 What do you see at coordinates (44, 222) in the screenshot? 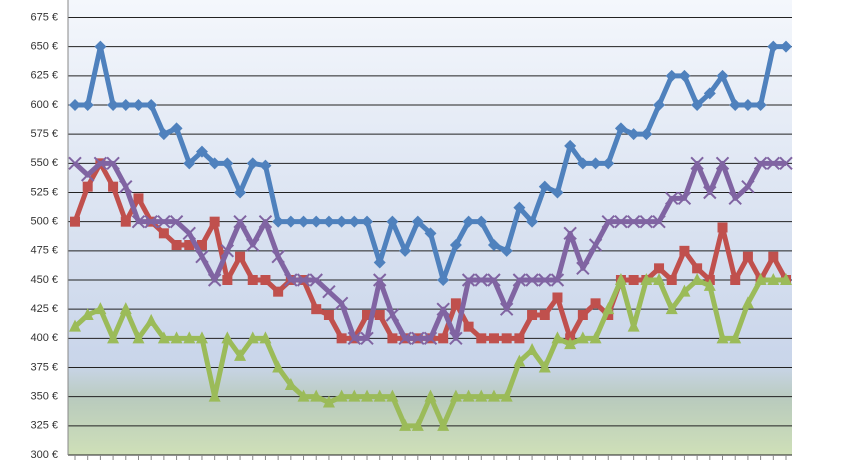
I see `y-tick-label: 500 €` at bounding box center [44, 222].